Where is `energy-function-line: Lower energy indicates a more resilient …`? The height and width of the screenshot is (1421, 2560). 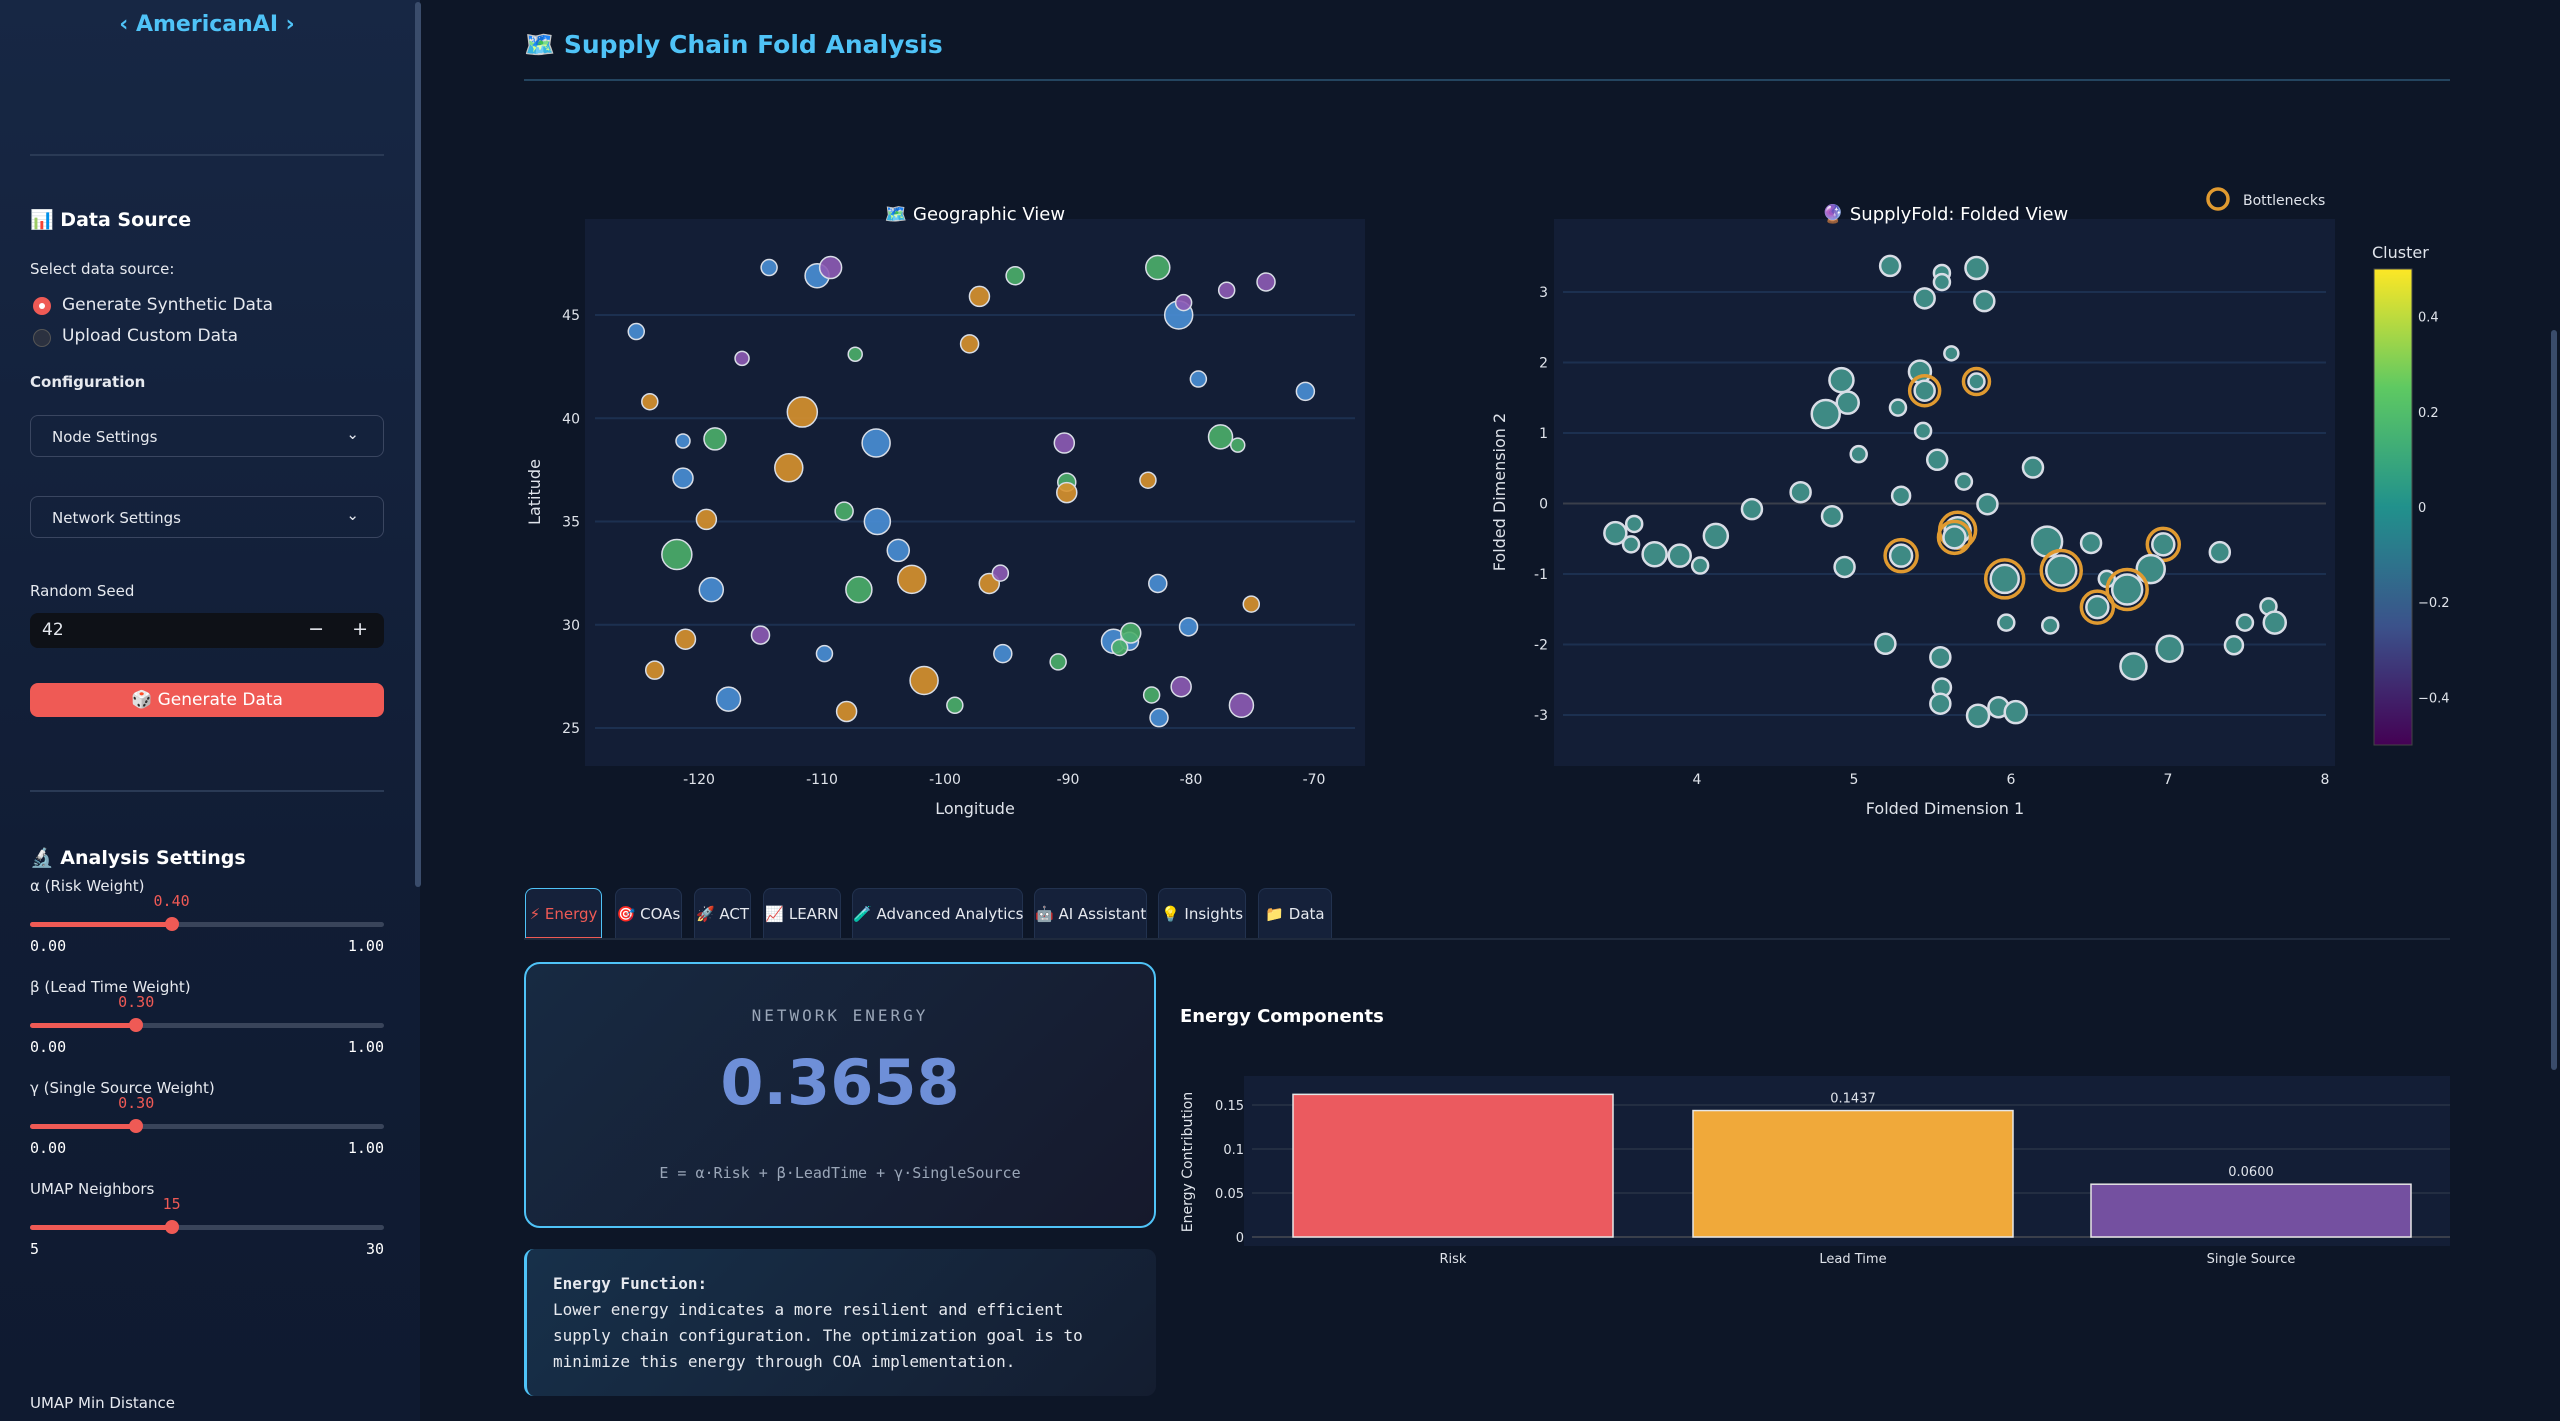
energy-function-line: Lower energy indicates a more resilient … is located at coordinates (808, 1309).